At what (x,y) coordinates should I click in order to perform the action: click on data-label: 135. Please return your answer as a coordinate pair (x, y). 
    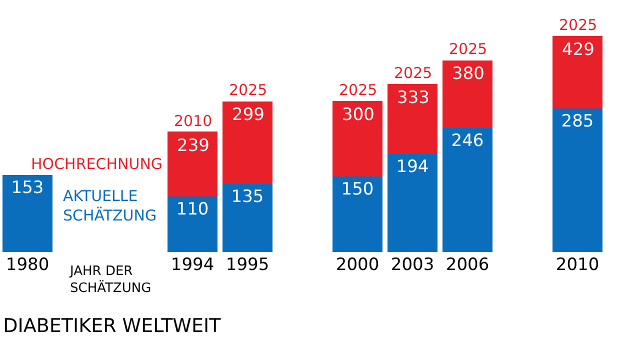
    Looking at the image, I should click on (247, 196).